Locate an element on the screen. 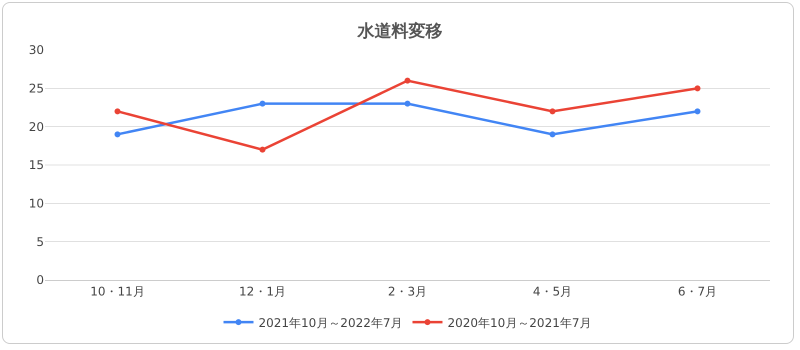 Image resolution: width=800 pixels, height=350 pixels. legend-label: 2021年10月～2022年7月 is located at coordinates (330, 323).